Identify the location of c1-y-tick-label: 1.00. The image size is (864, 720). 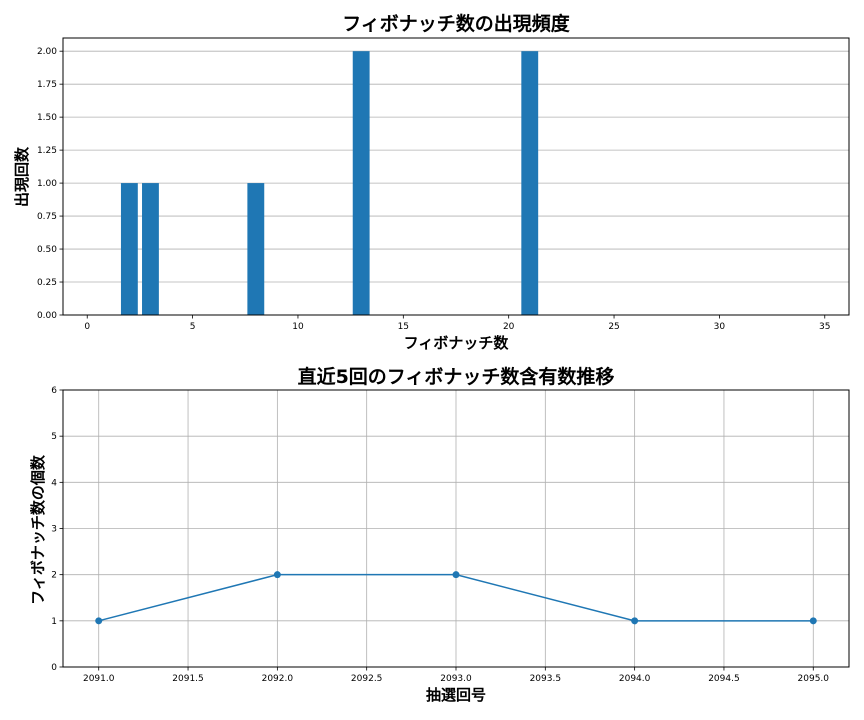
(47, 184).